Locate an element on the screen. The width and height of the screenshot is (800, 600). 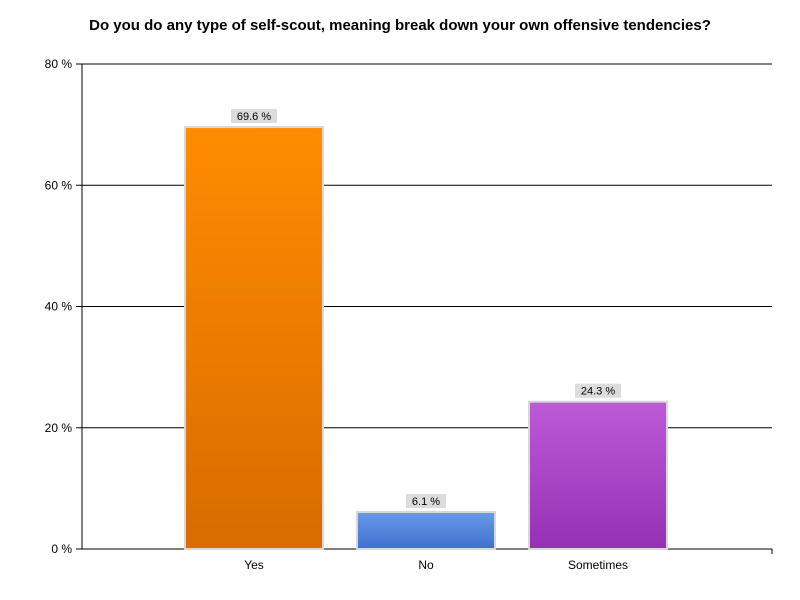
y-tick-label: 0 % is located at coordinates (61, 549).